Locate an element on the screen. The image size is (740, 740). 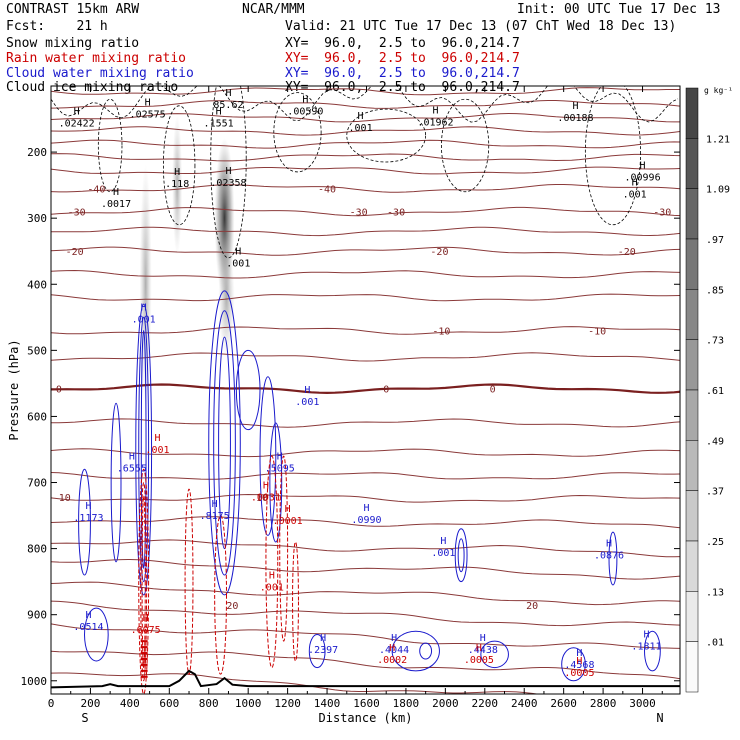
isotherm-label: -40 is located at coordinates (327, 189).